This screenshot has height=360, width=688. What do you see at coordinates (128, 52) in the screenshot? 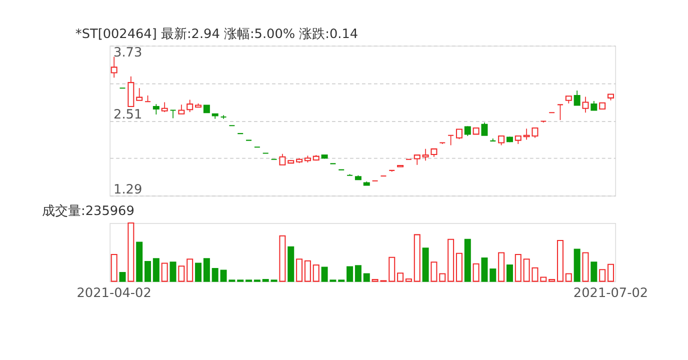
I see `y-tick-label: 3.73` at bounding box center [128, 52].